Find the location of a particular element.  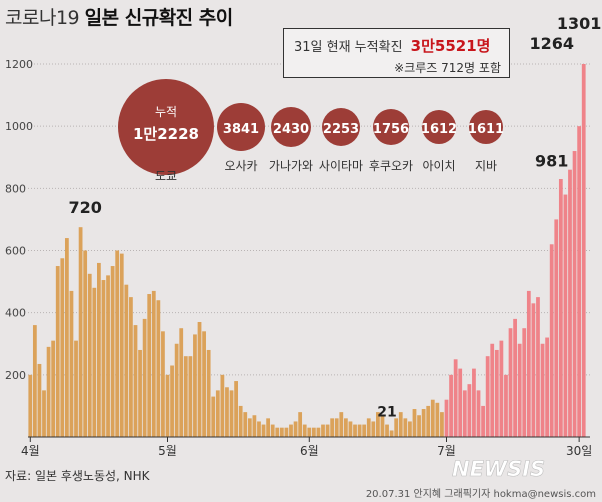

bubble-region-label: 후쿠오카 is located at coordinates (391, 166).